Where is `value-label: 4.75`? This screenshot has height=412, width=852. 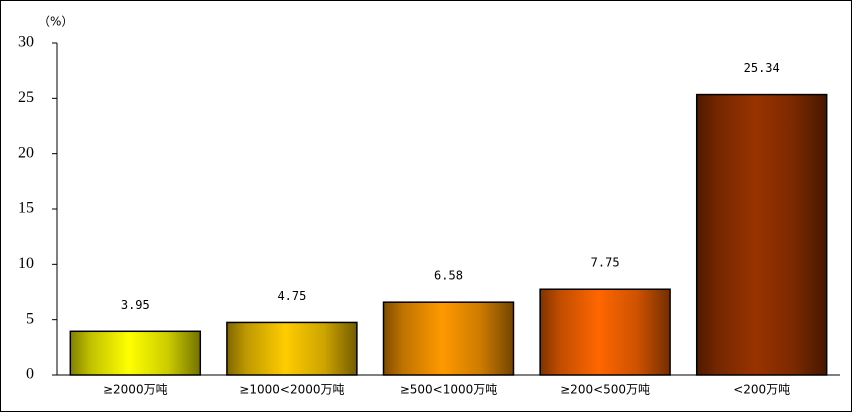
value-label: 4.75 is located at coordinates (291, 296).